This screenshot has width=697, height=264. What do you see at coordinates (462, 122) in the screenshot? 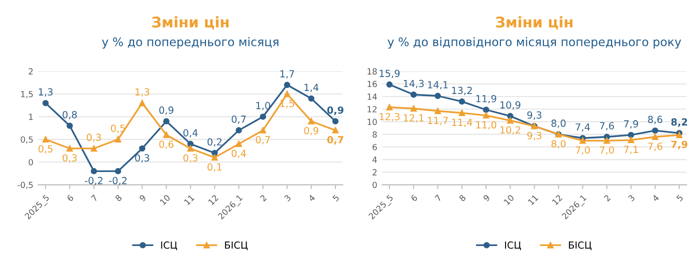
I see `data-label: 11,4` at bounding box center [462, 122].